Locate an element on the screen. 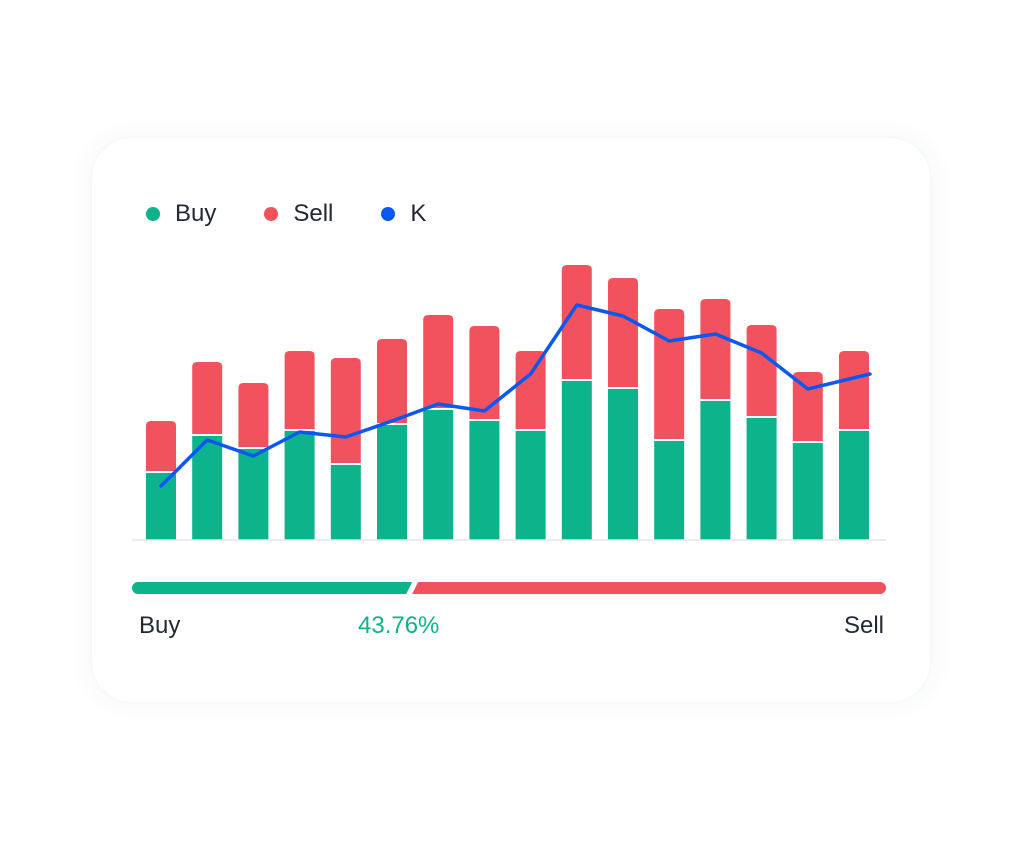 The height and width of the screenshot is (855, 1020). ratio-bar-buy is located at coordinates (272, 588).